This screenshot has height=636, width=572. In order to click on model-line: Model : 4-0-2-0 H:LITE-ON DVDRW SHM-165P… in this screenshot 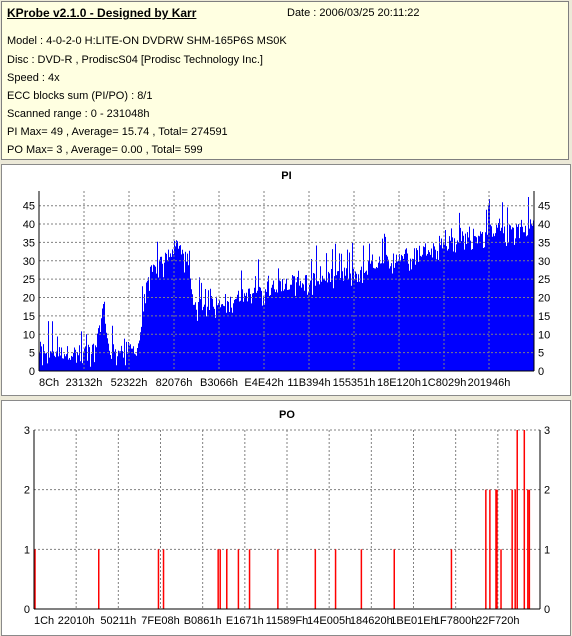, I will do `click(147, 41)`.